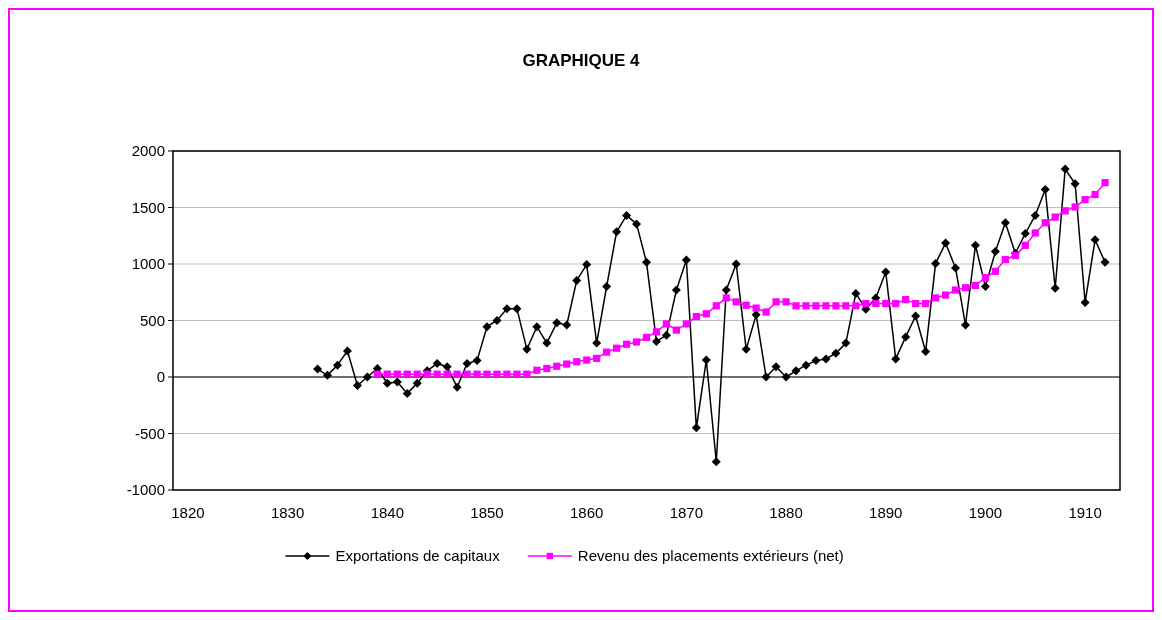 The height and width of the screenshot is (620, 1162). What do you see at coordinates (160, 377) in the screenshot?
I see `y-tick-label: 0` at bounding box center [160, 377].